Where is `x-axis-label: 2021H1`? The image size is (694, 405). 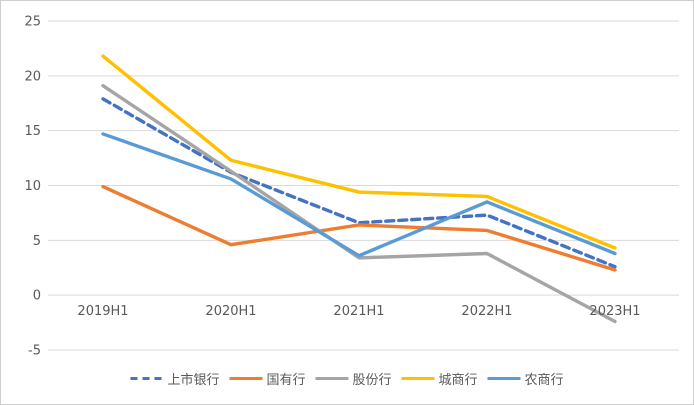
x-axis-label: 2021H1 is located at coordinates (358, 311).